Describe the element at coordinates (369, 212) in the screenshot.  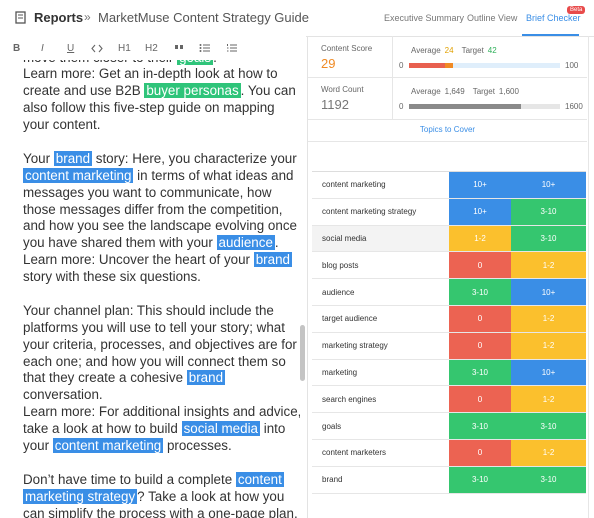
I see `topic-name: content marketing strategy` at that location.